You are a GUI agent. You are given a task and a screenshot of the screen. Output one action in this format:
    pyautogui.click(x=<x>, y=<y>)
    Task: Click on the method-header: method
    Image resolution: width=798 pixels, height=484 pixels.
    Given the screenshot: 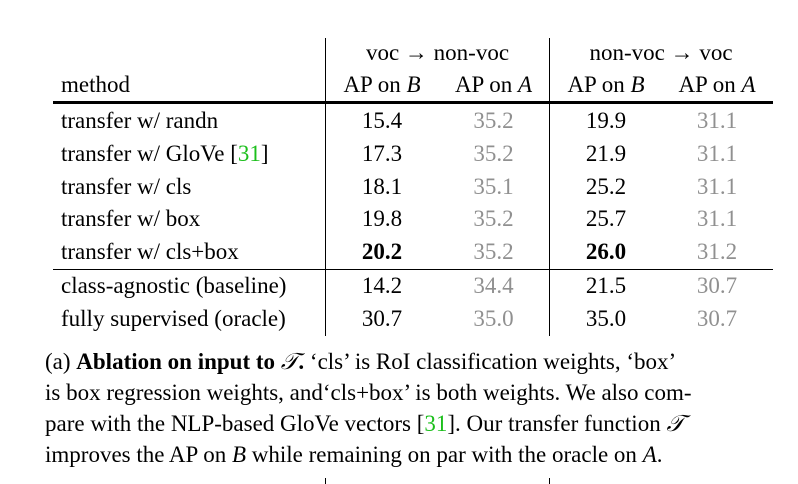 What is the action you would take?
    pyautogui.click(x=95, y=84)
    